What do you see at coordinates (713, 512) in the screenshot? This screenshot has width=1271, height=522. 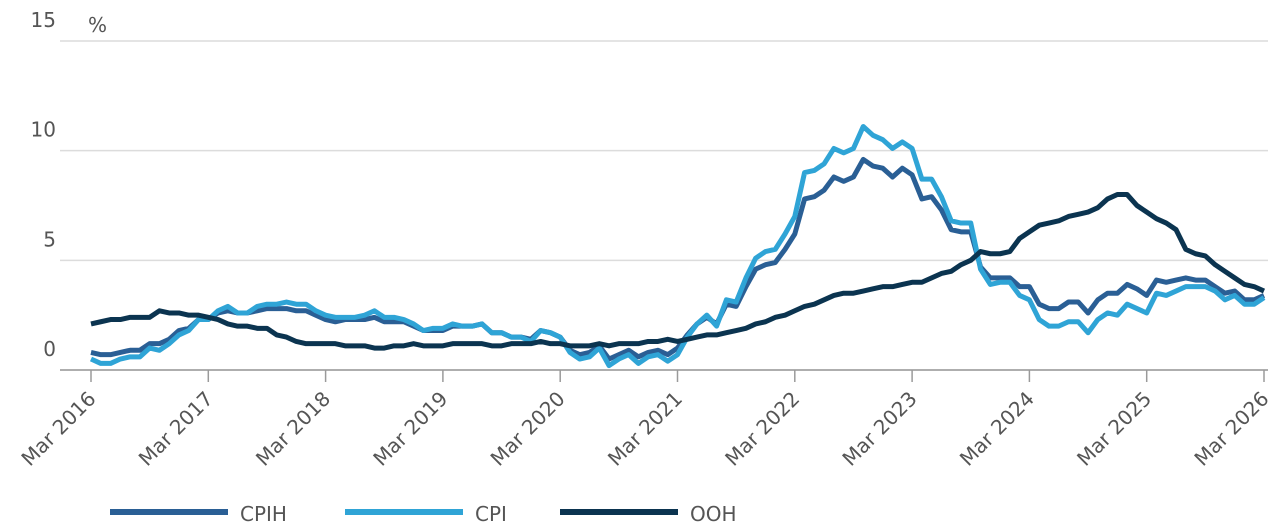 I see `legend-label: OOH` at bounding box center [713, 512].